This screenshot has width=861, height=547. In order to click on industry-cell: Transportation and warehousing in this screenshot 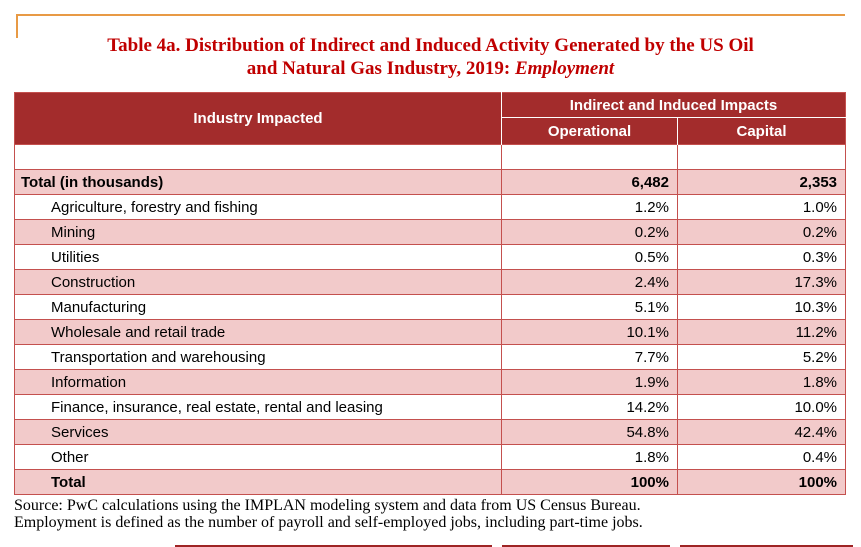, I will do `click(258, 357)`.